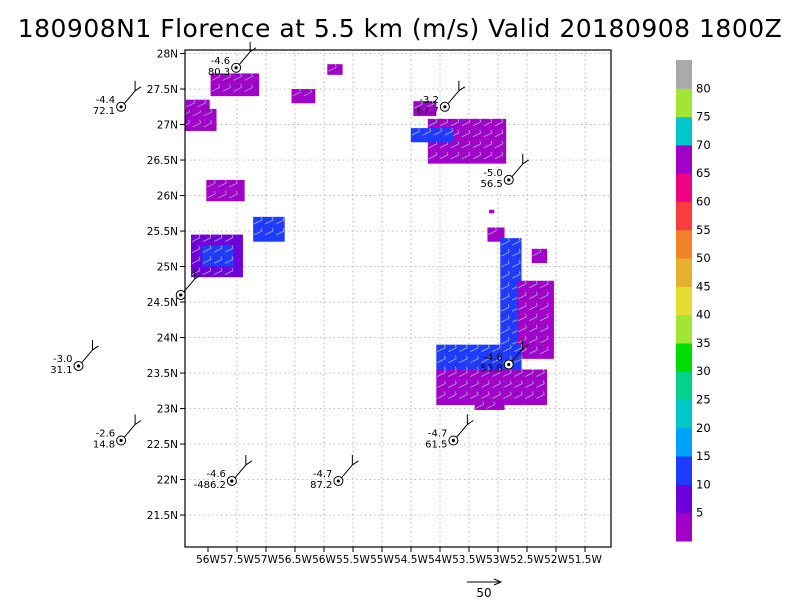  Describe the element at coordinates (491, 369) in the screenshot. I see `station-value-bottom: 53.8` at that location.